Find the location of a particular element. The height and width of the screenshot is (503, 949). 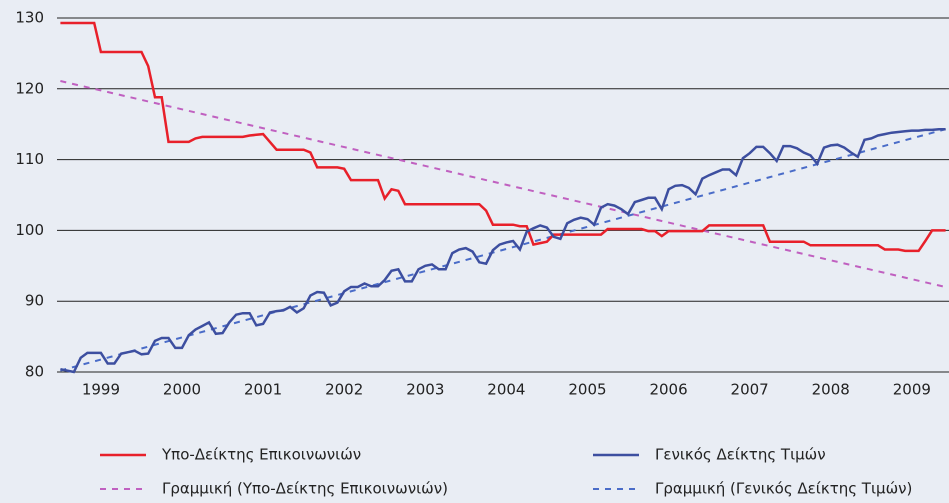

x-tick-label: 2007 is located at coordinates (750, 390).